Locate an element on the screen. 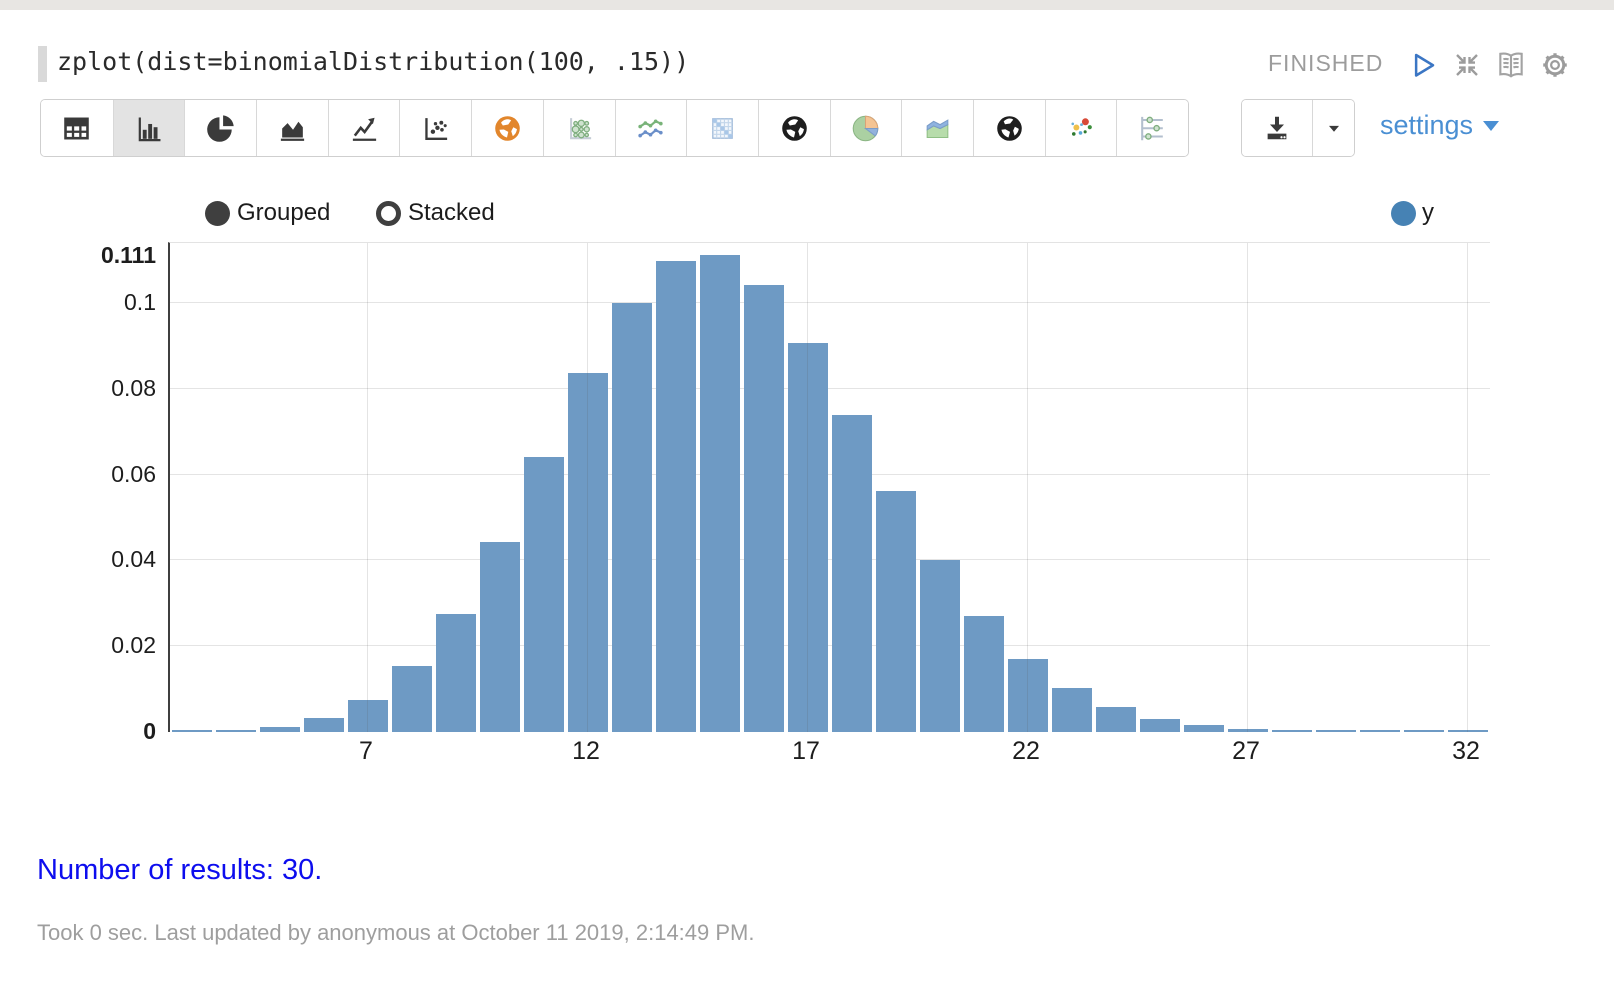 The height and width of the screenshot is (1006, 1614). chart-type-line-chart-button is located at coordinates (363, 128).